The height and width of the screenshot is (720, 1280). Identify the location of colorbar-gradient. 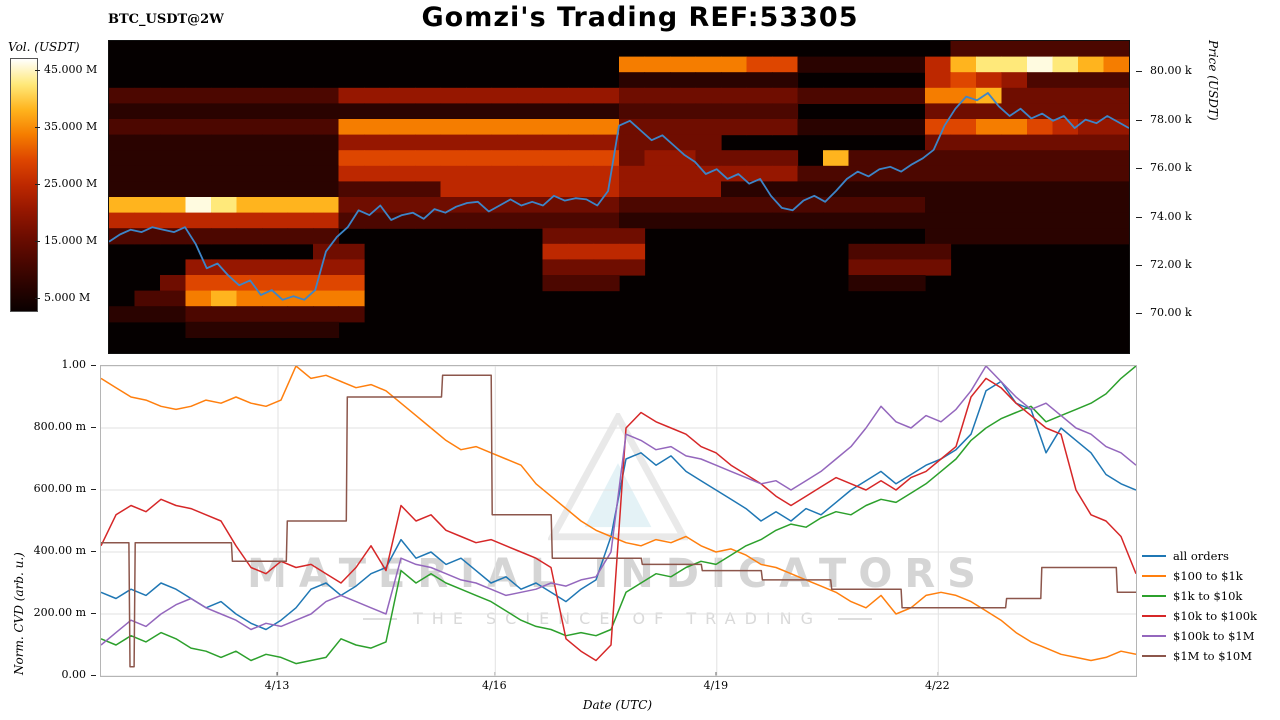
(24, 185).